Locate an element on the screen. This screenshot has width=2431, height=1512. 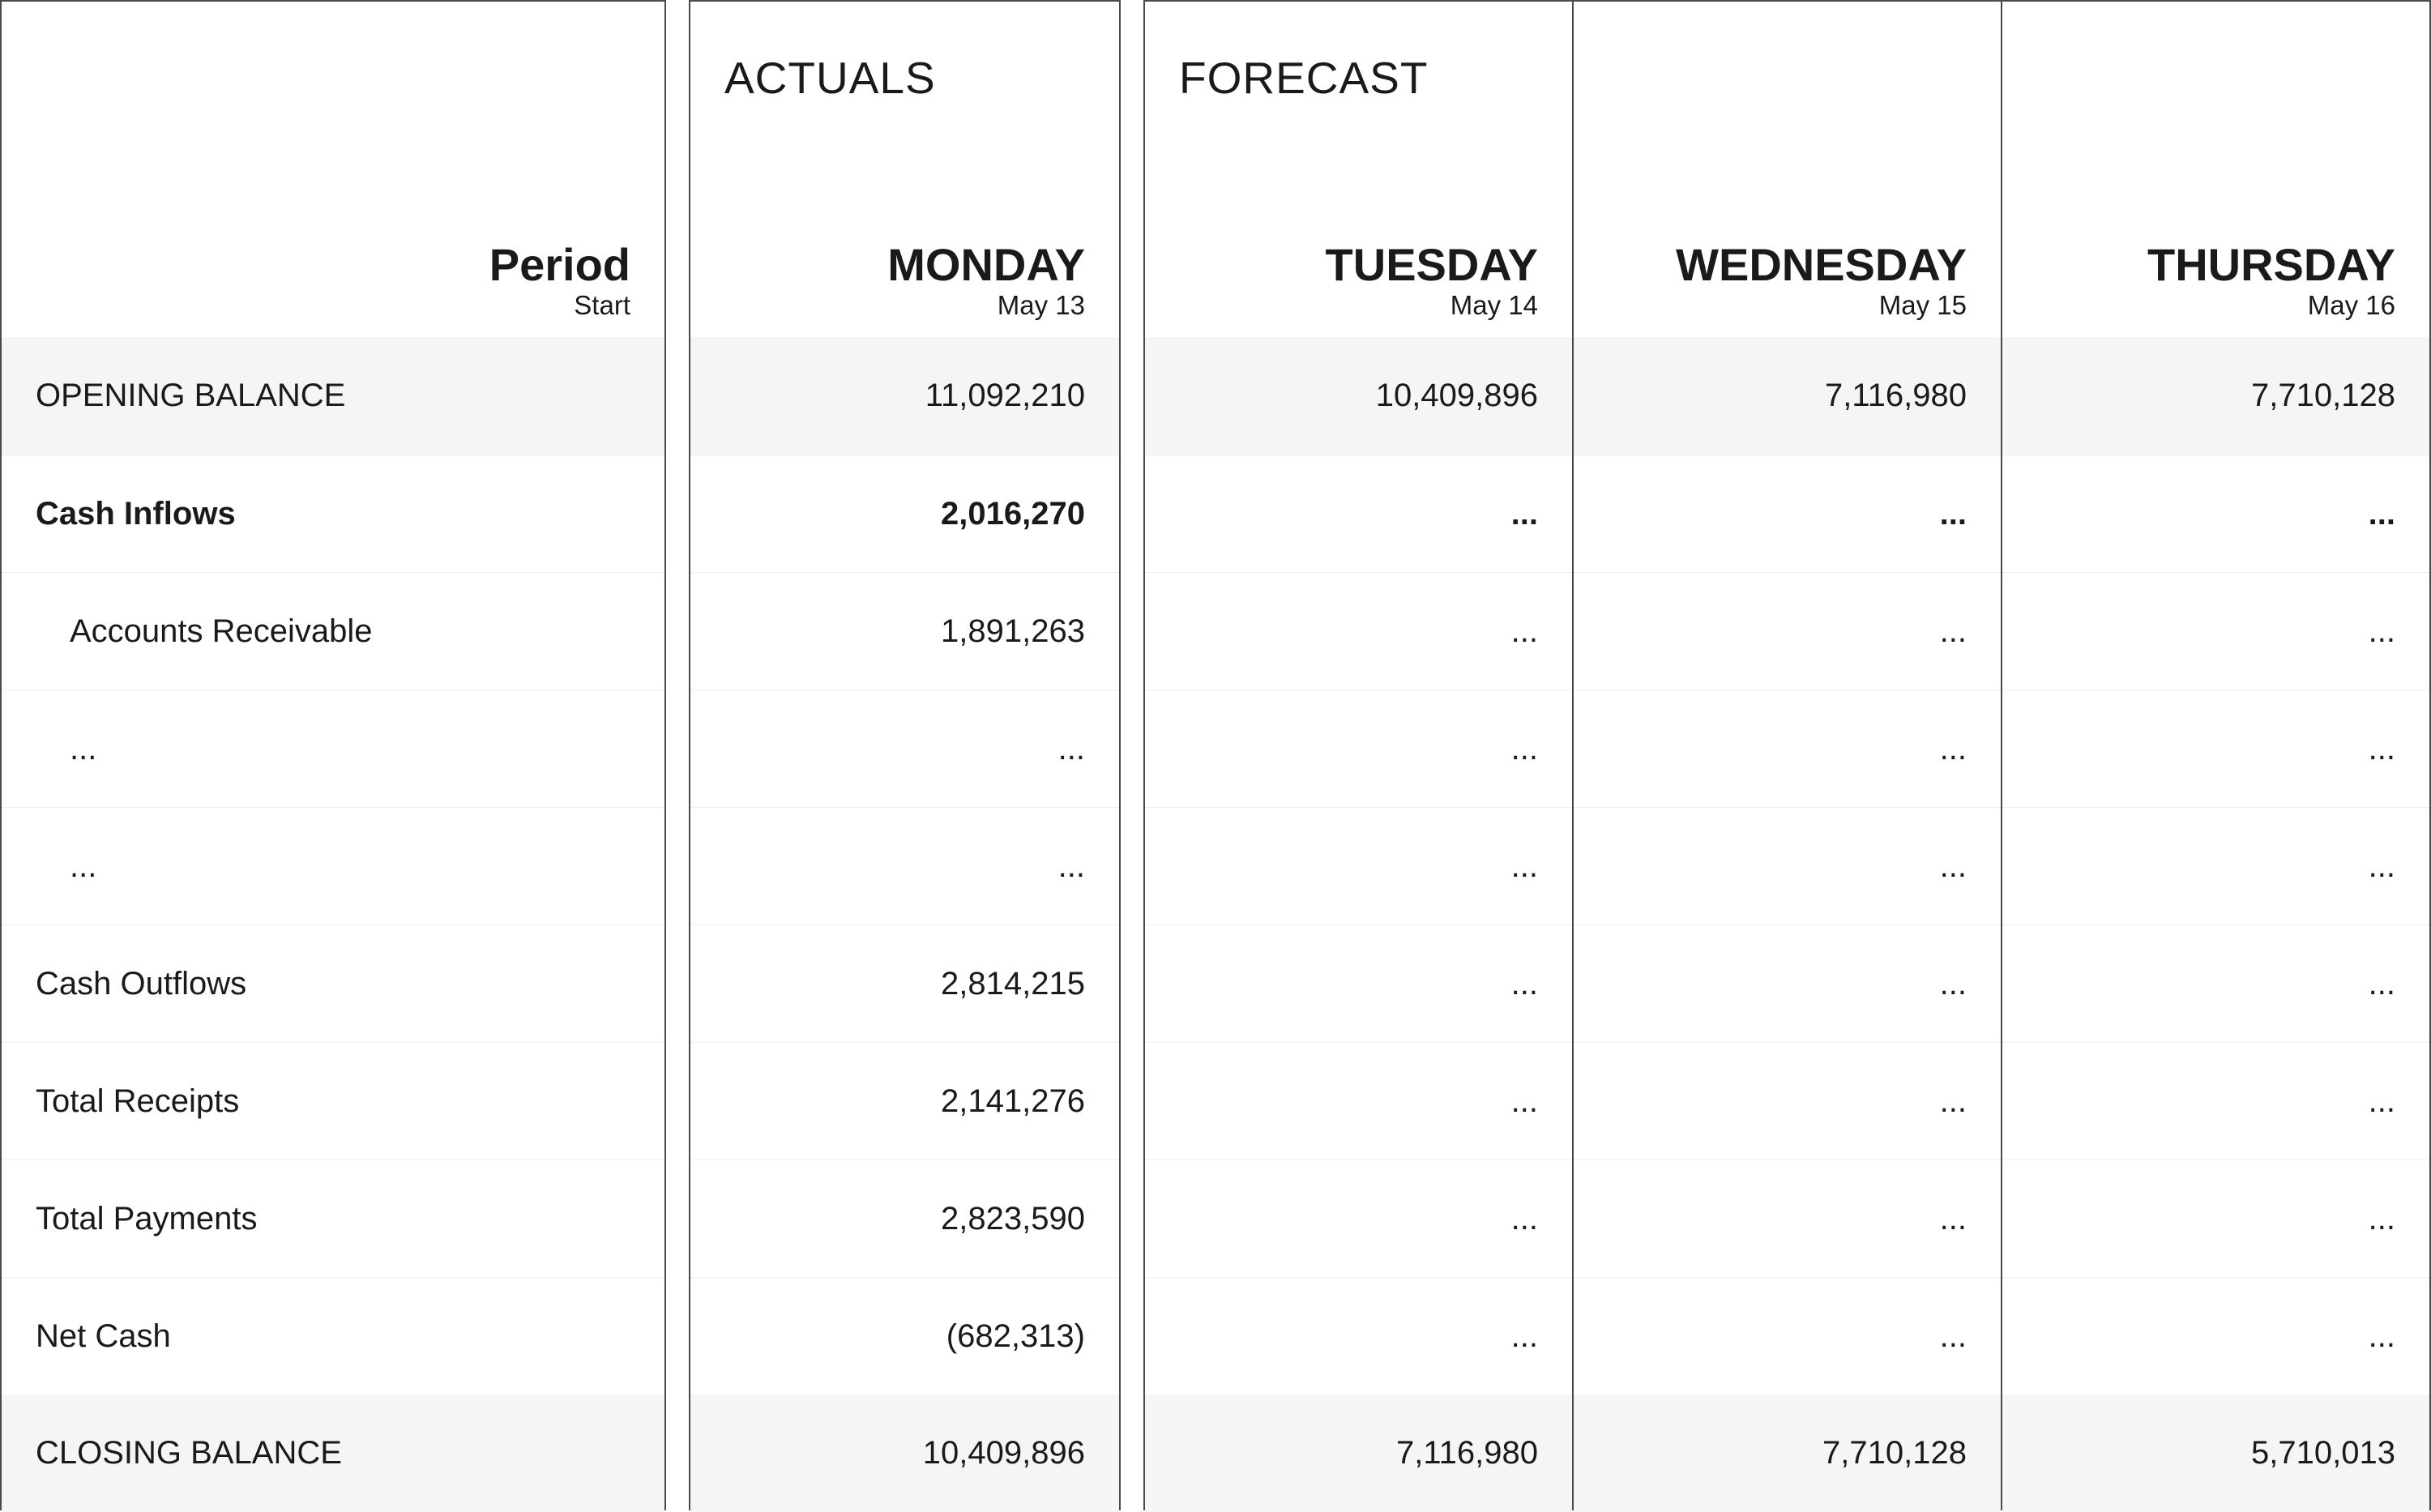
row-label-opening-balance: OPENING BALANCE is located at coordinates (333, 396).